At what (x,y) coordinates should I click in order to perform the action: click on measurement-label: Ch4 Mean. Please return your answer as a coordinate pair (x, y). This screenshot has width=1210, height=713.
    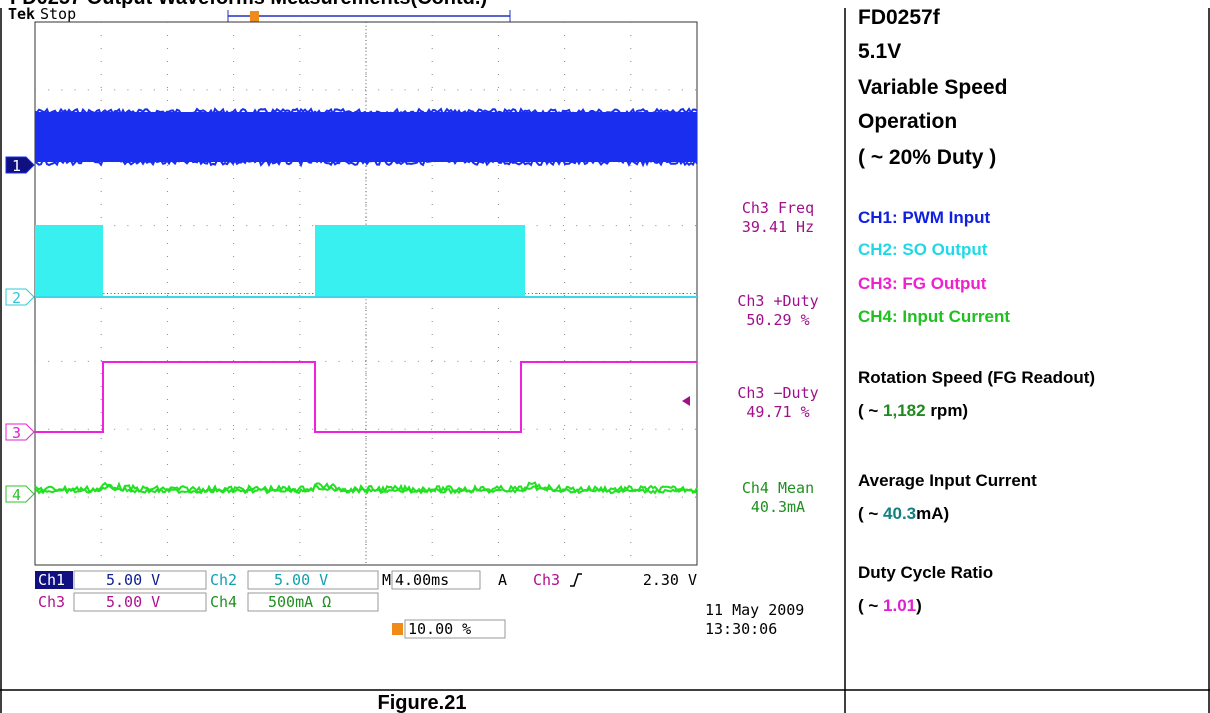
    Looking at the image, I should click on (778, 488).